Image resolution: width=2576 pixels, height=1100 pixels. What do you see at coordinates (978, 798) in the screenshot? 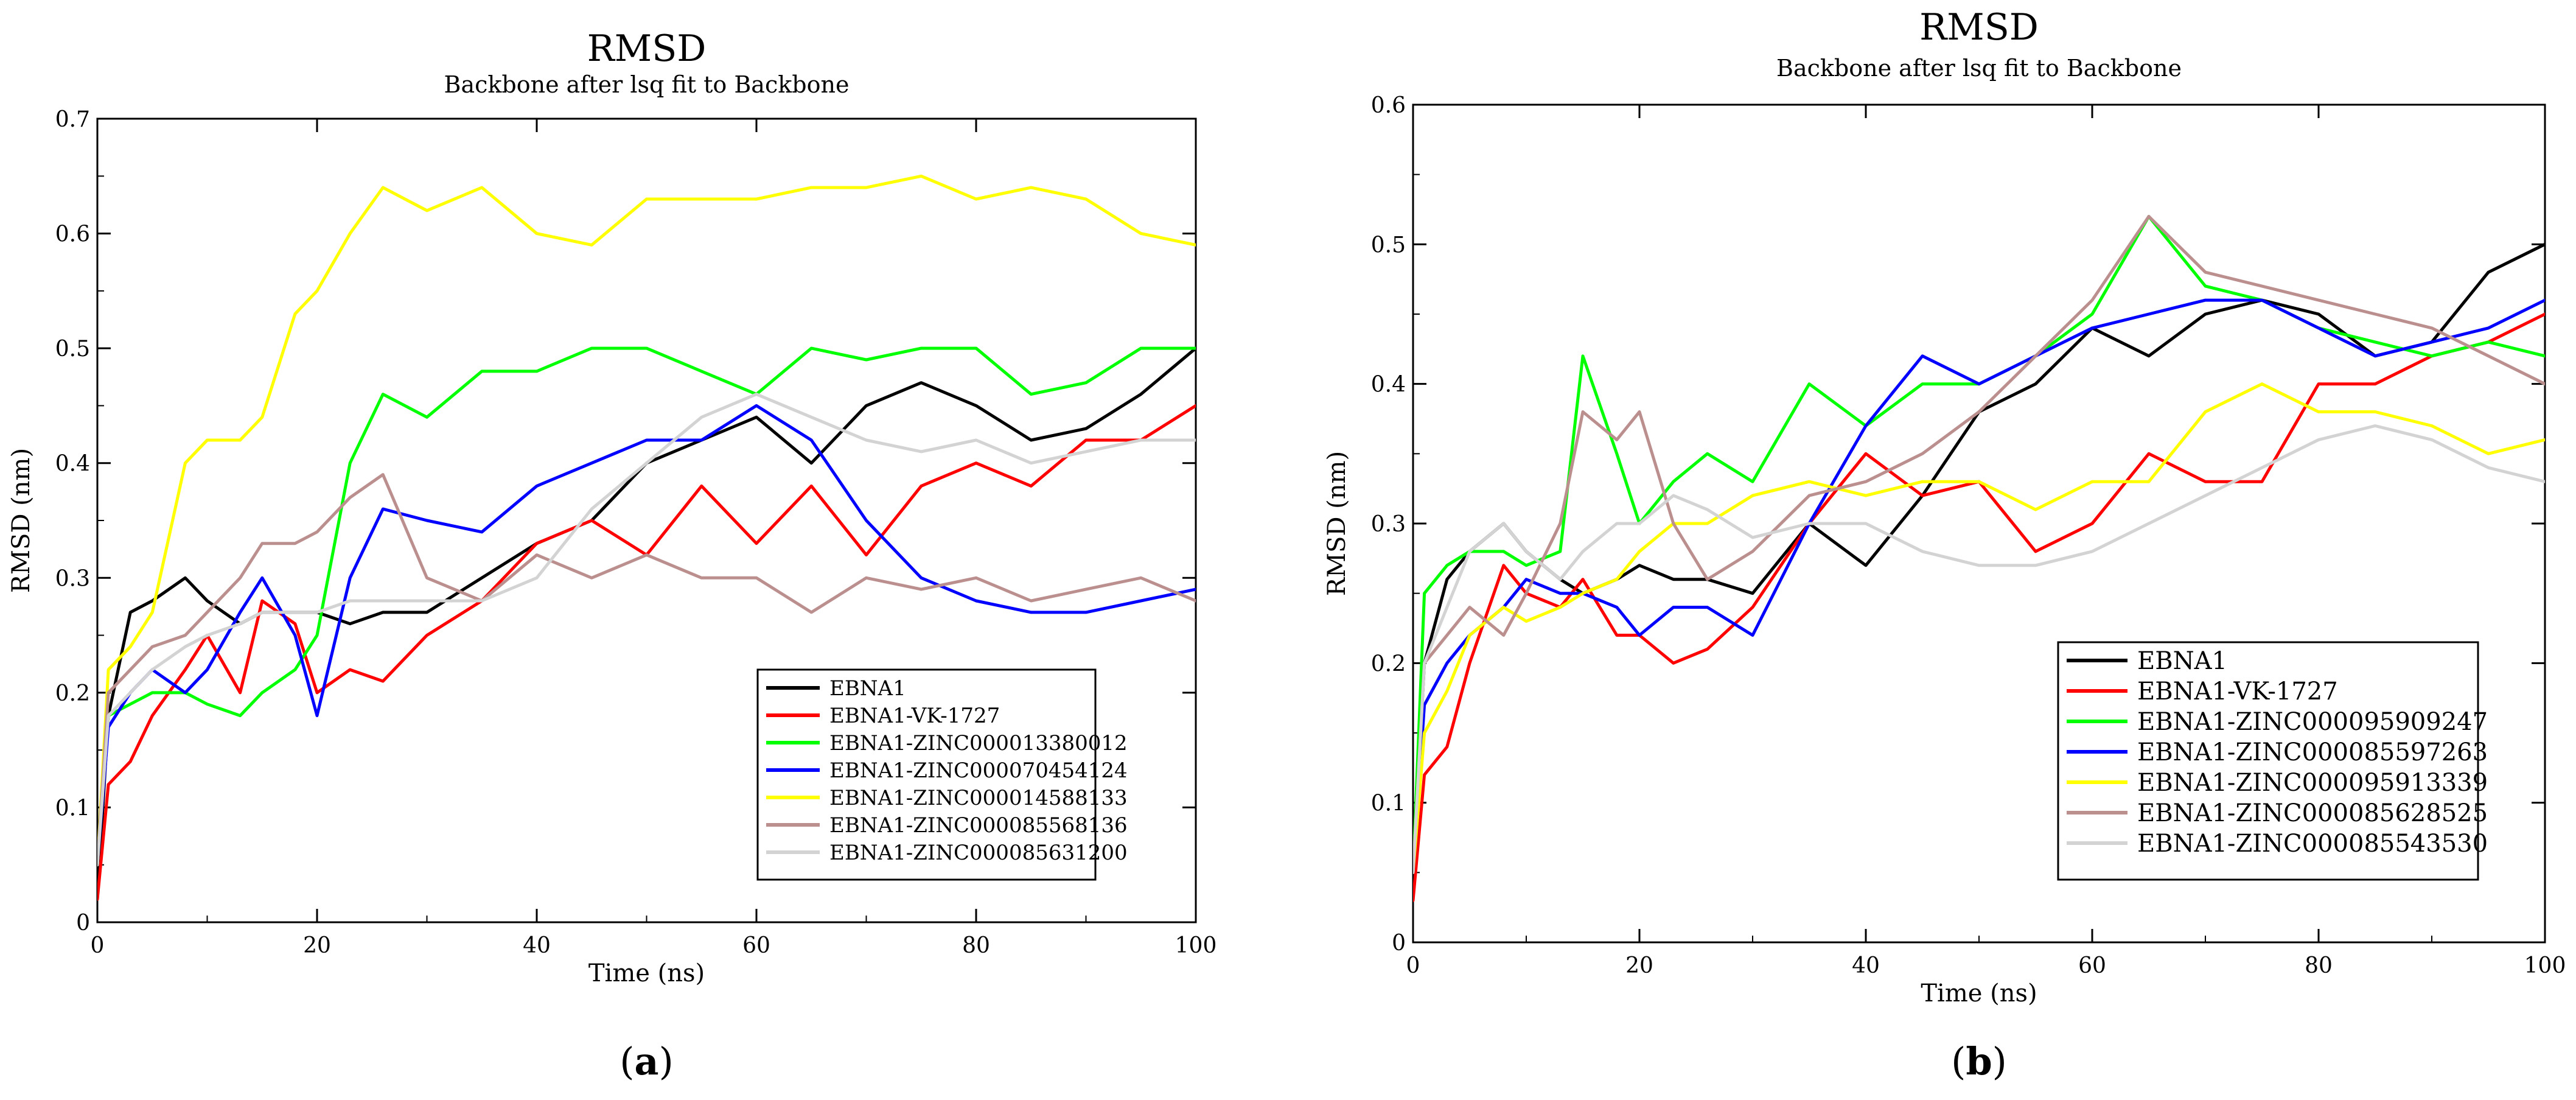
I see `legend-label: EBNA1-ZINC000014588133` at bounding box center [978, 798].